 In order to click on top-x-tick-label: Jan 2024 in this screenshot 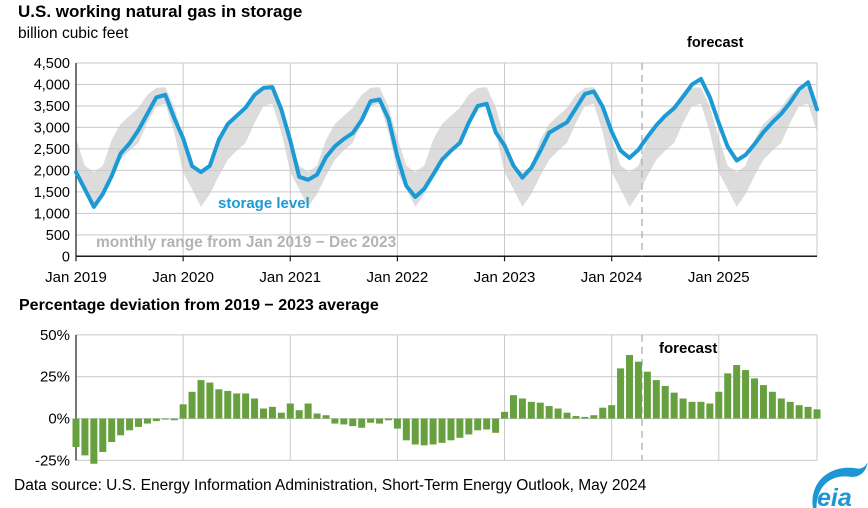, I will do `click(612, 277)`.